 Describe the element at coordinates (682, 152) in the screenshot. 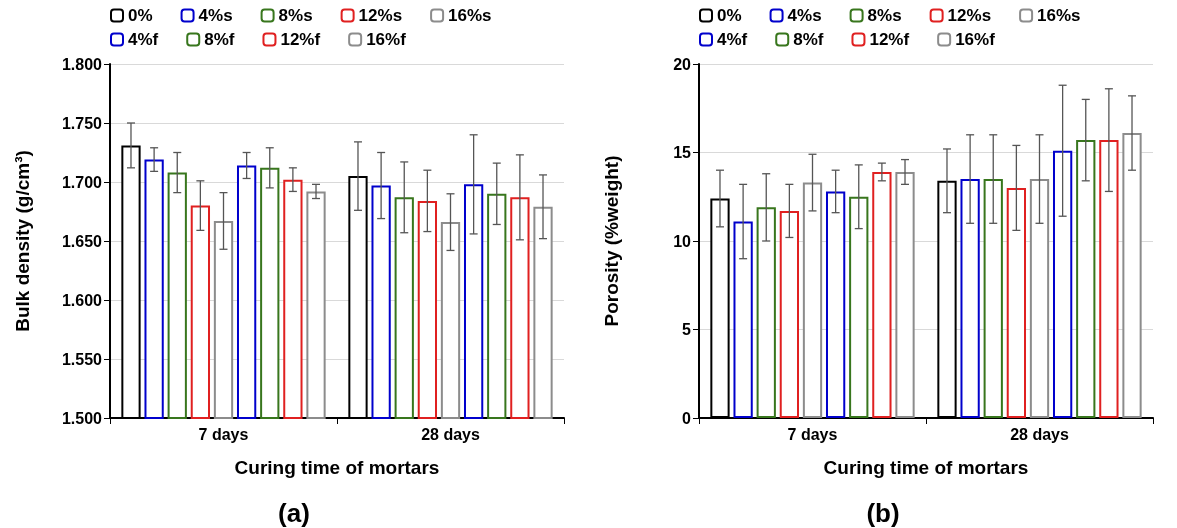

I see `y-tick-label: 15` at that location.